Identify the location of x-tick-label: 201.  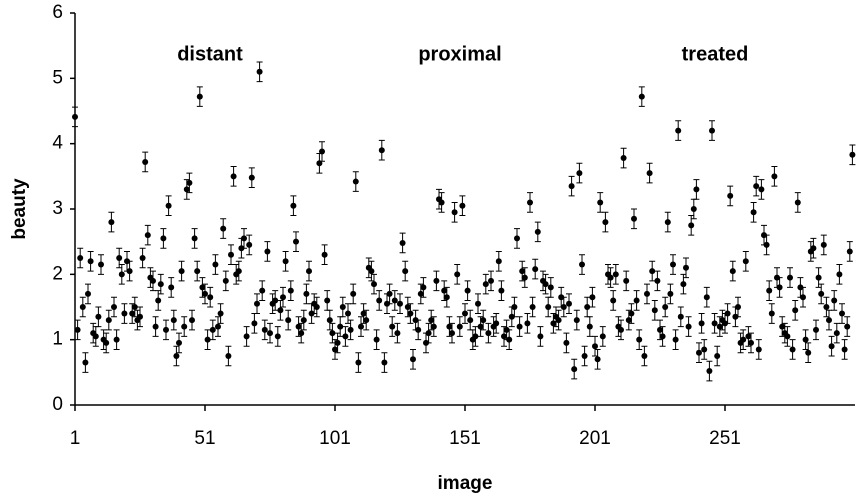
(595, 438).